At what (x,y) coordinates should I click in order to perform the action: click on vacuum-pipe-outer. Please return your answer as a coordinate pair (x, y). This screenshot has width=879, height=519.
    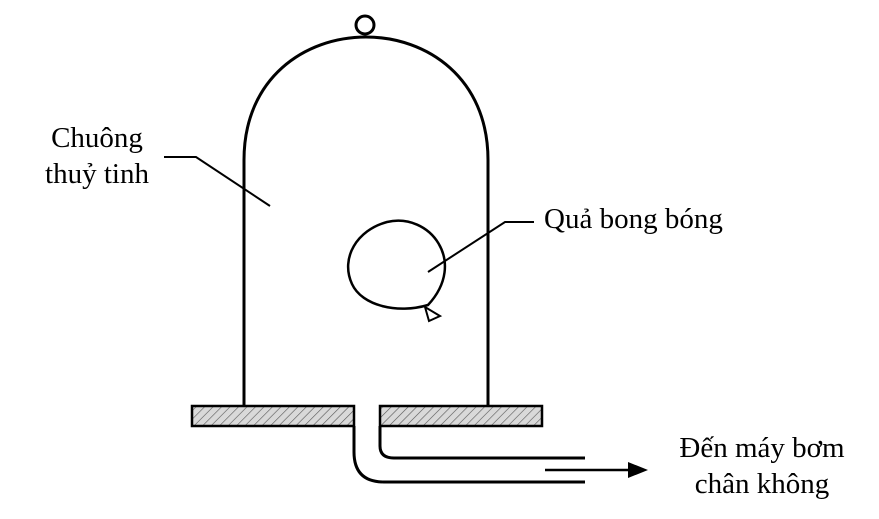
    Looking at the image, I should click on (468, 455).